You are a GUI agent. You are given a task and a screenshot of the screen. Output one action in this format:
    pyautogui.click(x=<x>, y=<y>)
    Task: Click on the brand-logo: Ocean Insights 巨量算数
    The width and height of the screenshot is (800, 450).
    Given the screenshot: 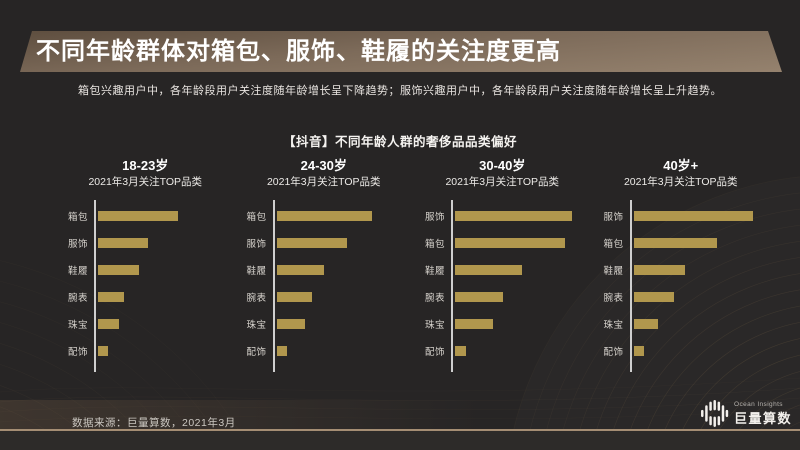 What is the action you would take?
    pyautogui.click(x=746, y=413)
    